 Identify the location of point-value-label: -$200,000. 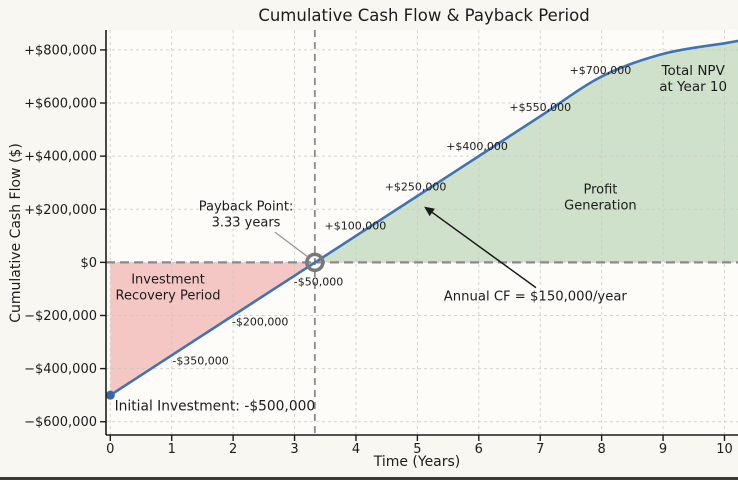
(260, 321).